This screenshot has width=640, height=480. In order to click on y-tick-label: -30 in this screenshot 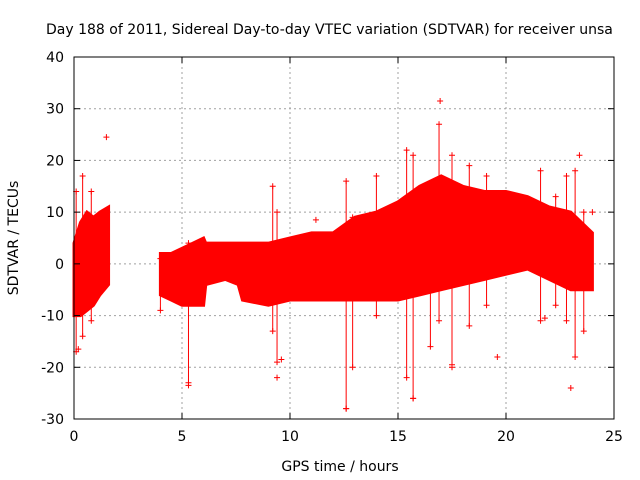, I will do `click(52, 420)`.